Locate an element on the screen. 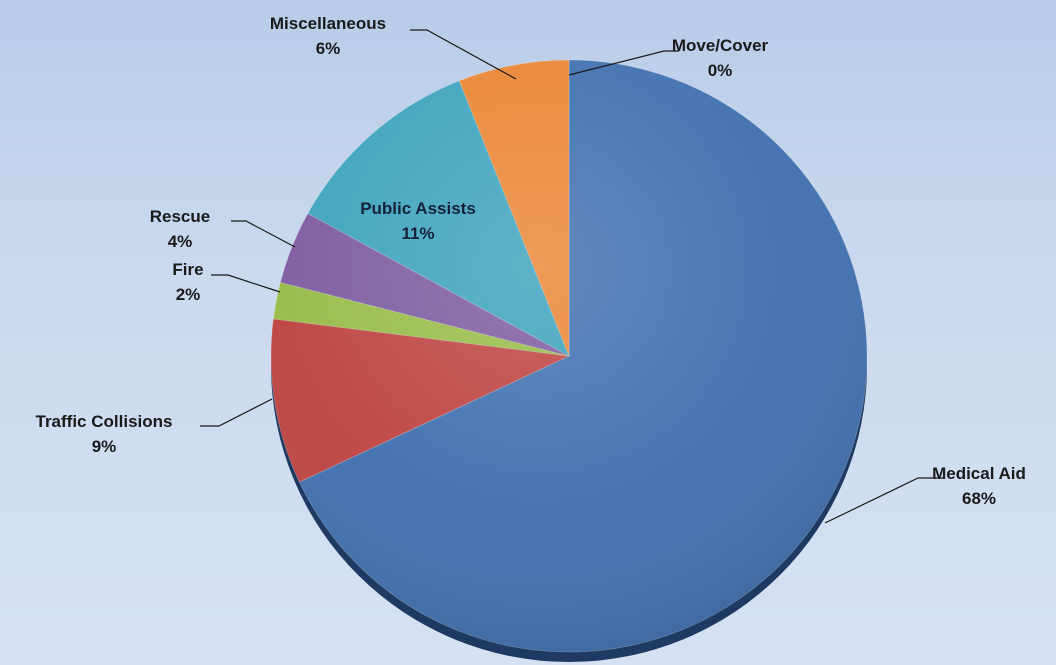  data-label-category-traffic-collisions: Traffic Collisions is located at coordinates (104, 421).